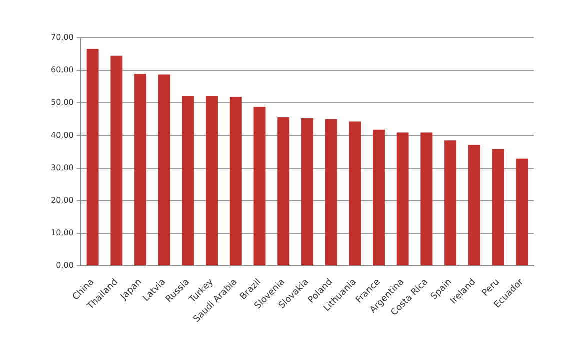 This screenshot has width=562, height=346. I want to click on y-tick-label: 60,00, so click(62, 70).